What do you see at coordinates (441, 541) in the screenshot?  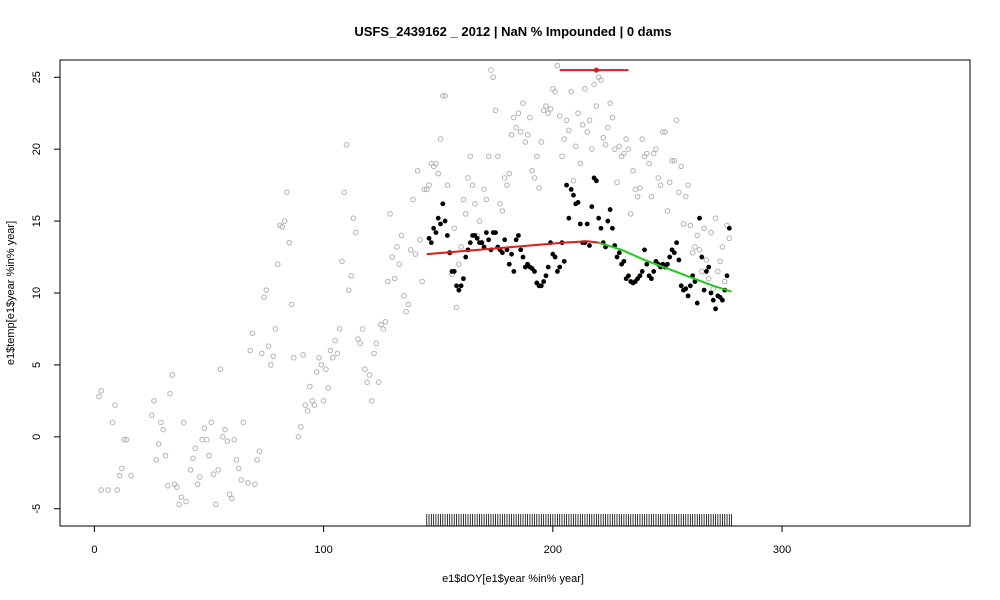 I see `x-axis: 0 100 200 300` at bounding box center [441, 541].